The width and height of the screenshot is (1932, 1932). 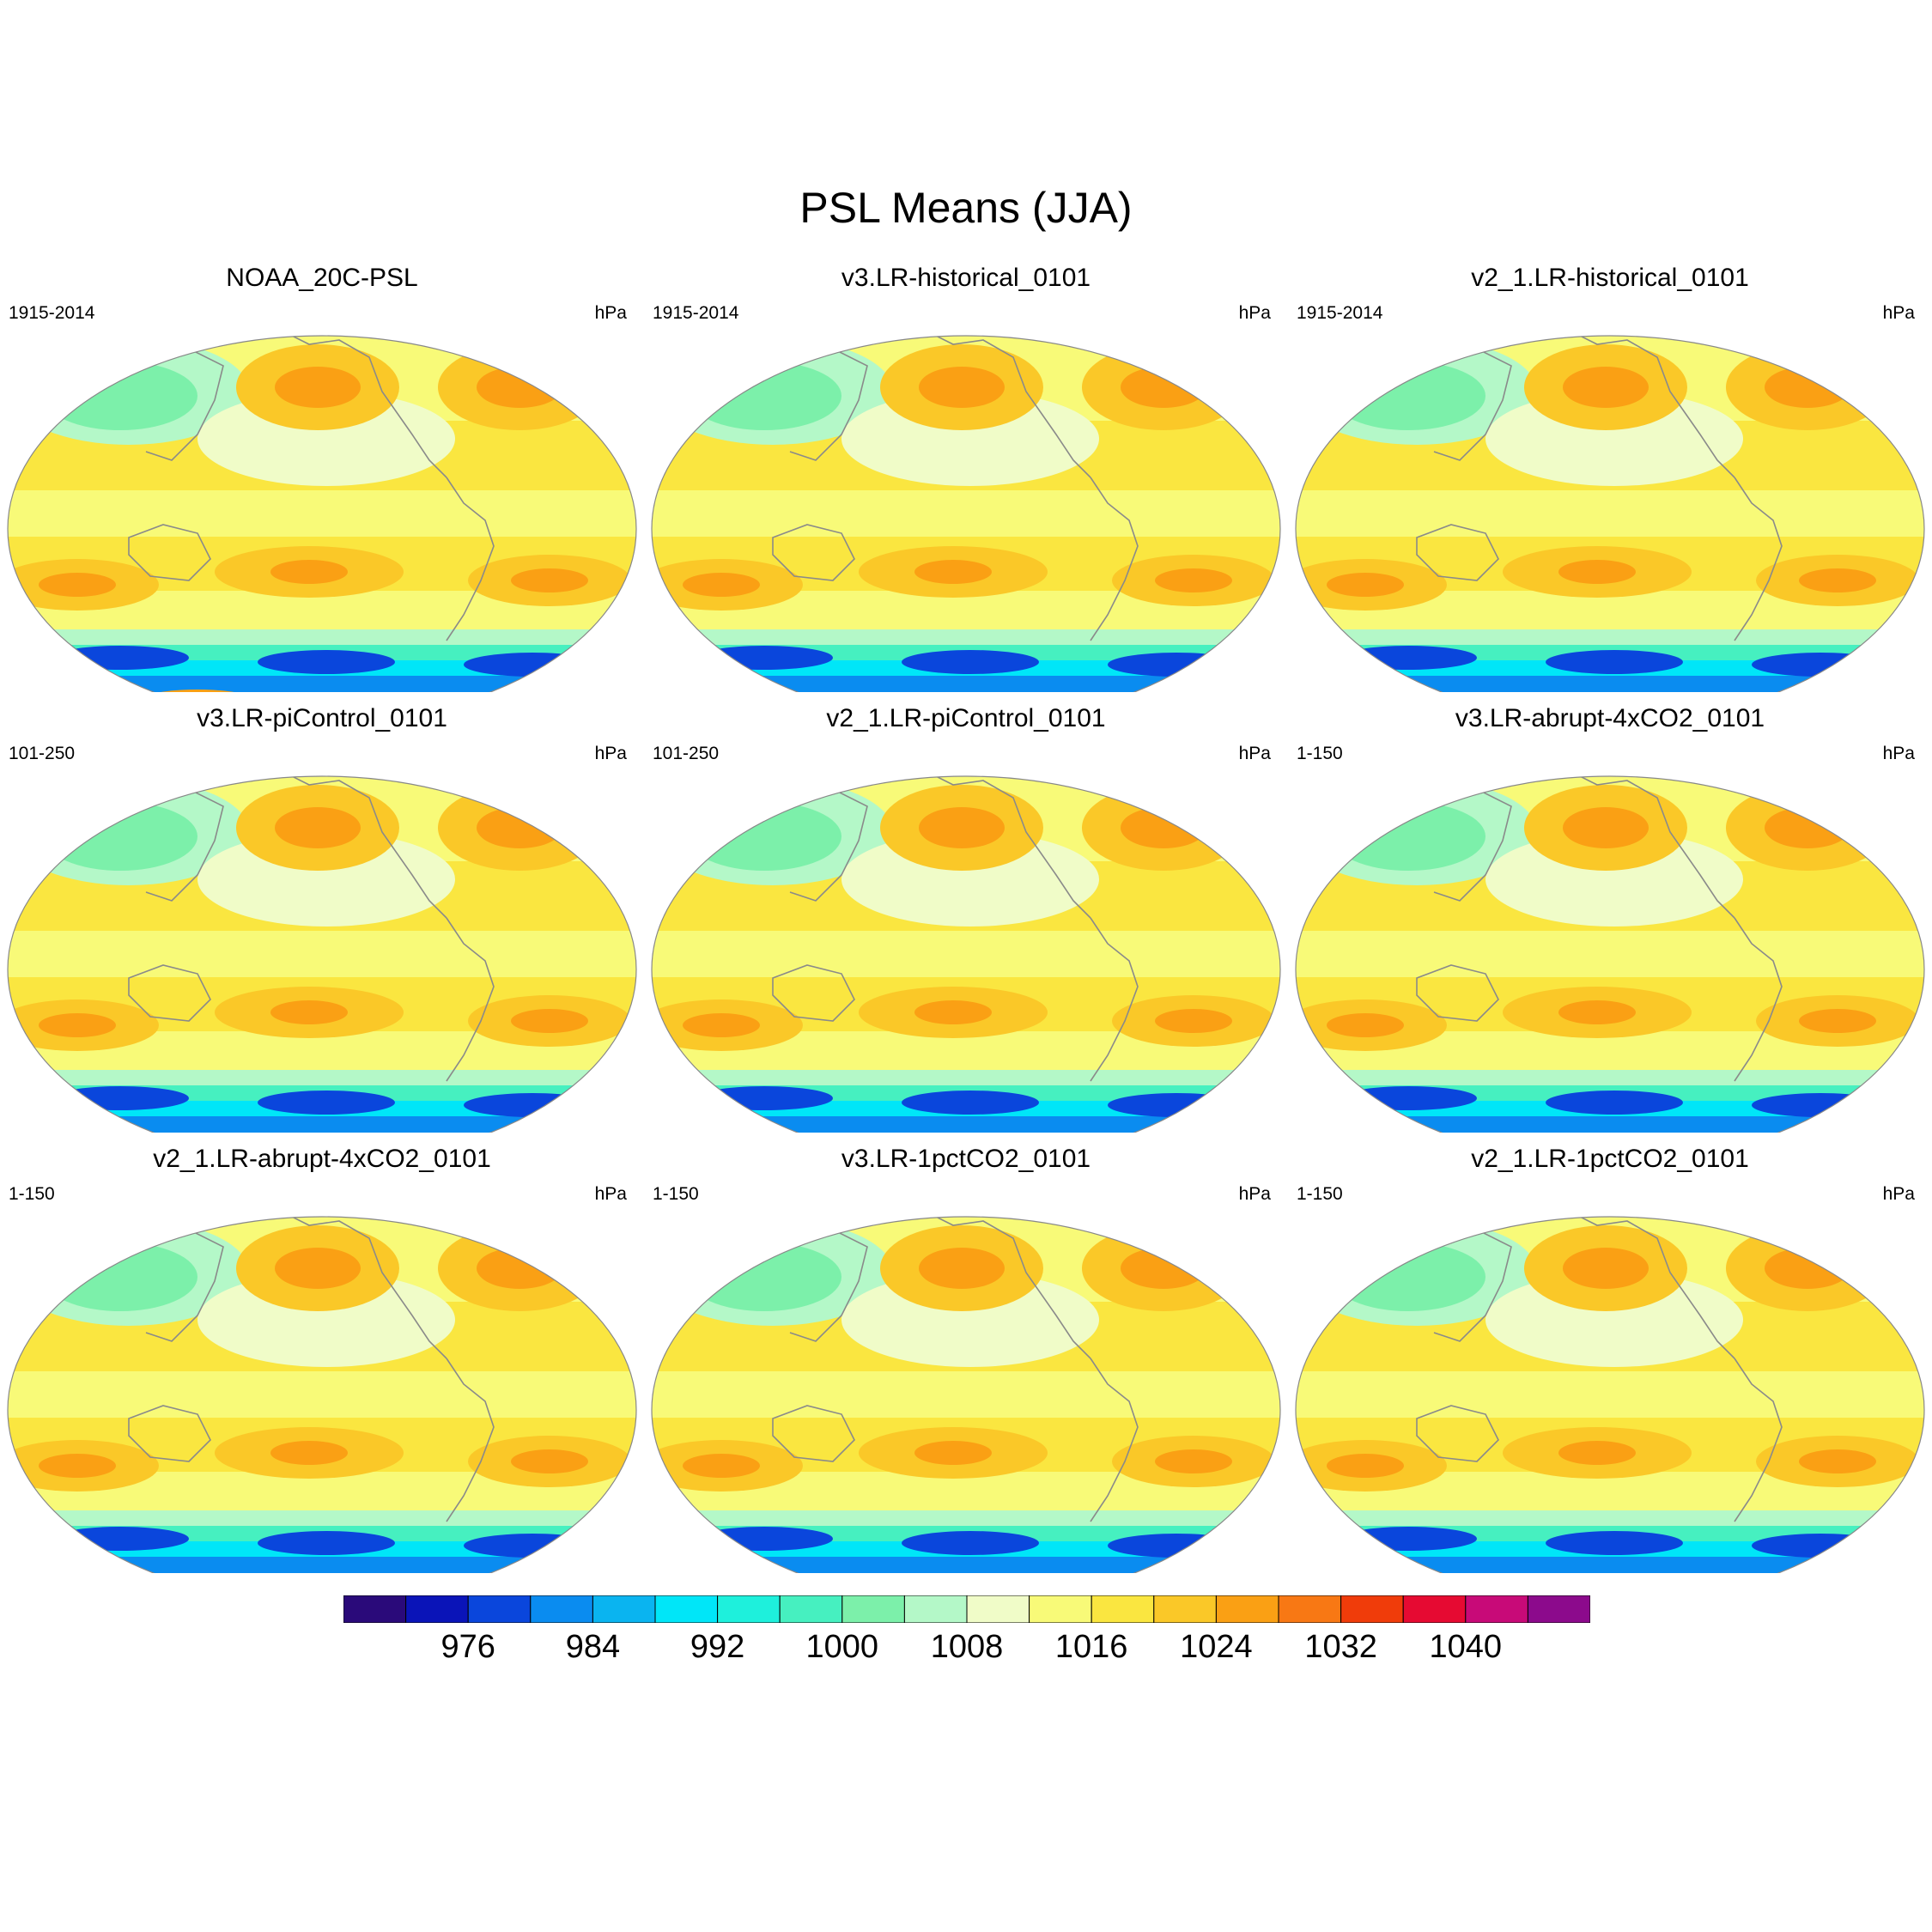 I want to click on panel-title: v2_1.LR-abrupt-4xCO2_0101, so click(x=322, y=1159).